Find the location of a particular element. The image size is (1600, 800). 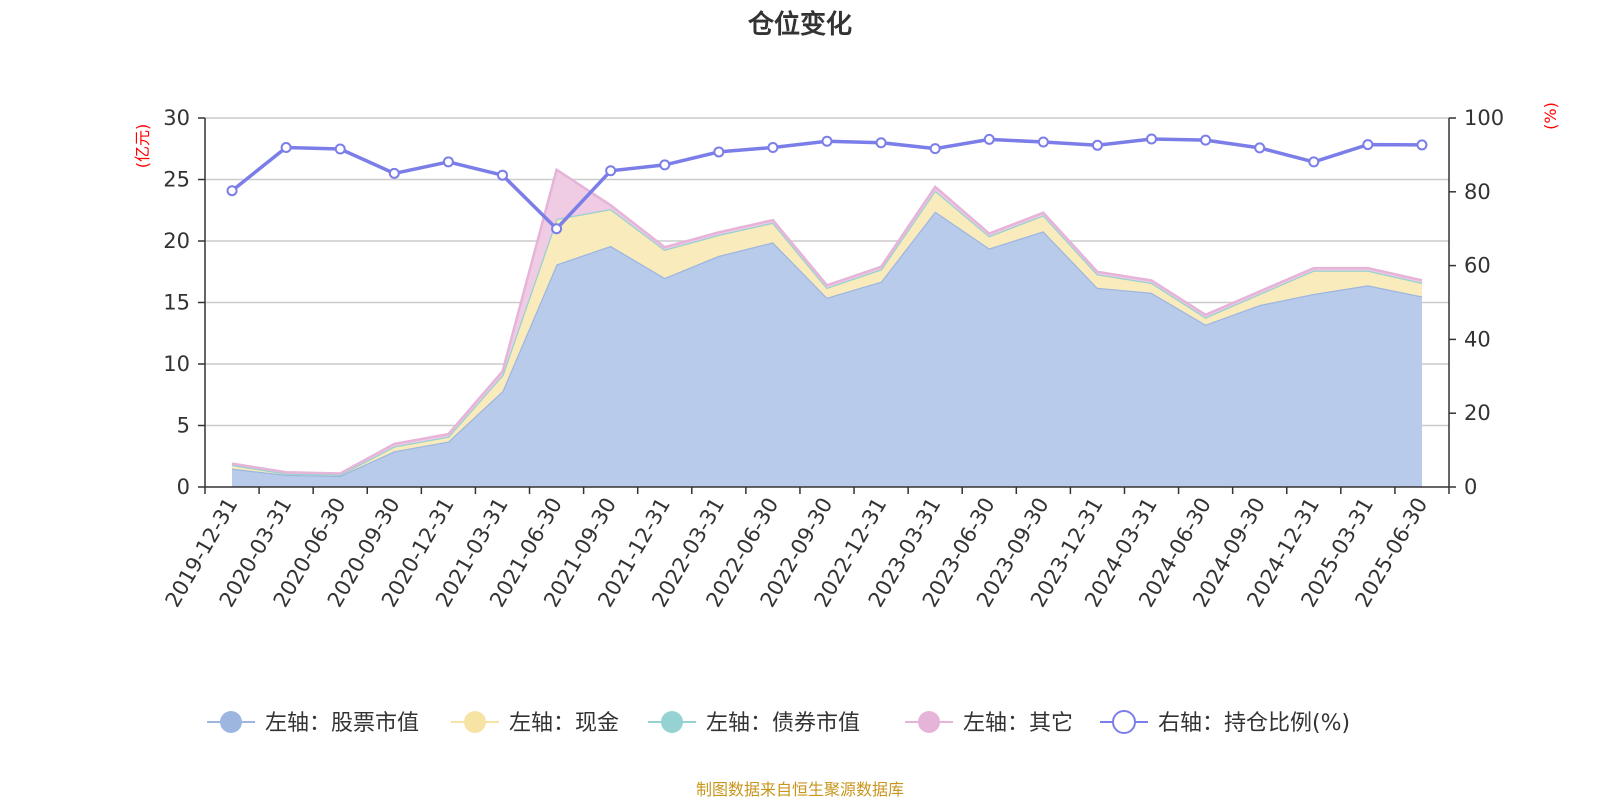

legend: 左轴：股票市值 左轴：现金 左轴：债券市值 左轴：其它 右轴：持仓比例(%) is located at coordinates (778, 723).